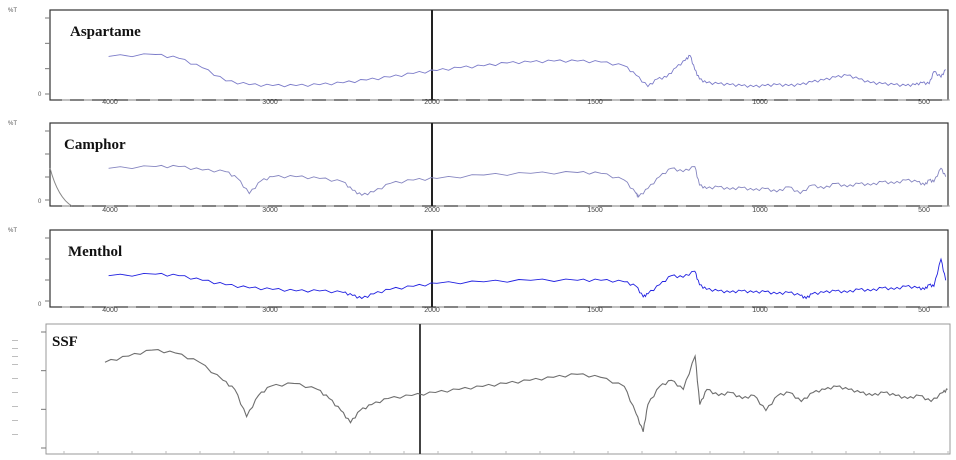  What do you see at coordinates (65, 342) in the screenshot?
I see `spectrum-title: SSF` at bounding box center [65, 342].